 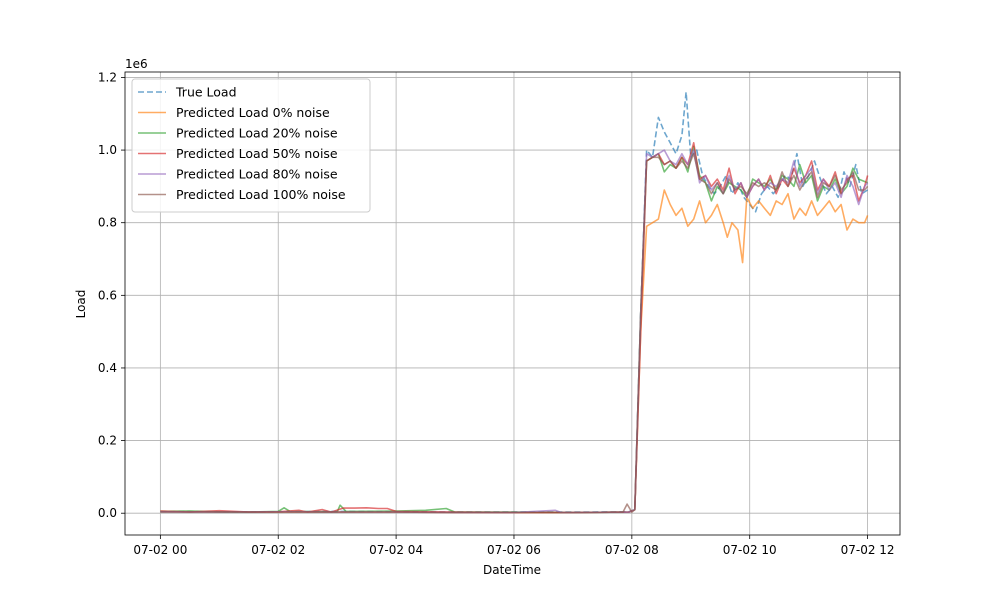 What do you see at coordinates (868, 550) in the screenshot?
I see `x-tick-label: 07-02 12` at bounding box center [868, 550].